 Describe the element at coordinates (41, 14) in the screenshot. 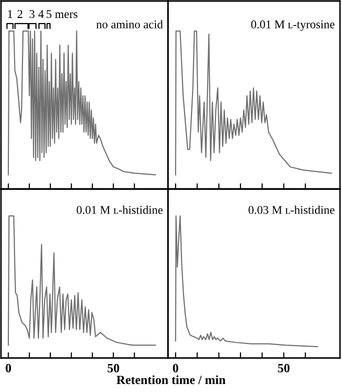

I see `text: 4` at that location.